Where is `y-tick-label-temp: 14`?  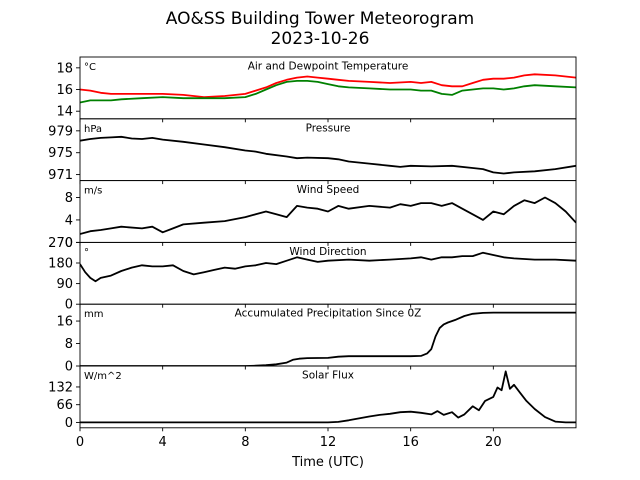 y-tick-label-temp: 14 is located at coordinates (64, 112).